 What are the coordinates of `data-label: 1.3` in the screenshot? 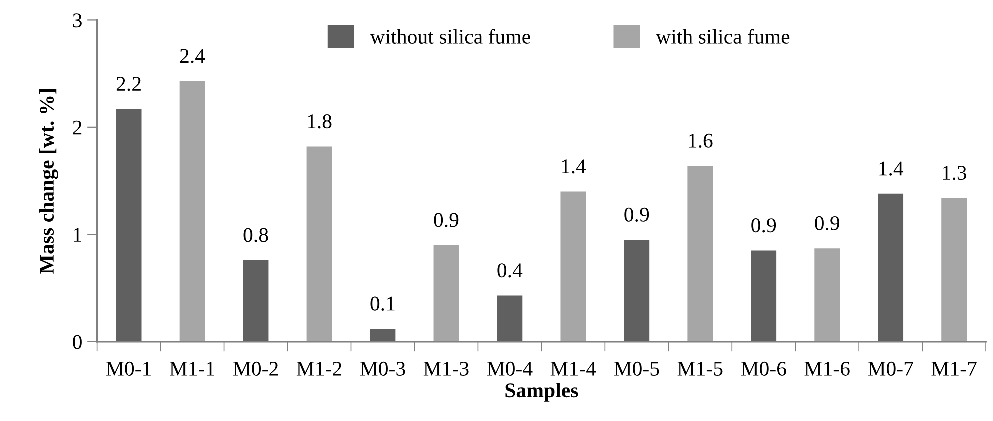 It's located at (955, 173).